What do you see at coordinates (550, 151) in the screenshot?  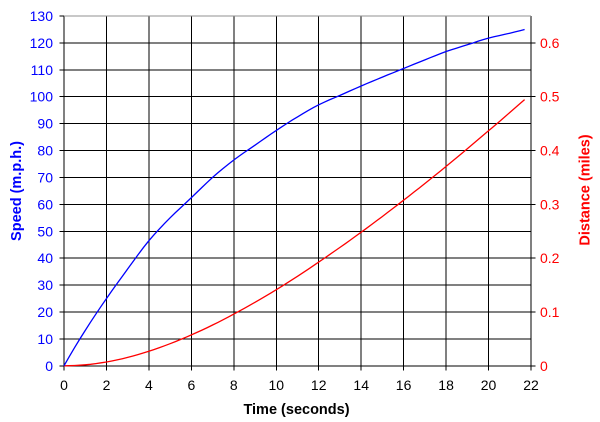 I see `svg-text: 0.4` at bounding box center [550, 151].